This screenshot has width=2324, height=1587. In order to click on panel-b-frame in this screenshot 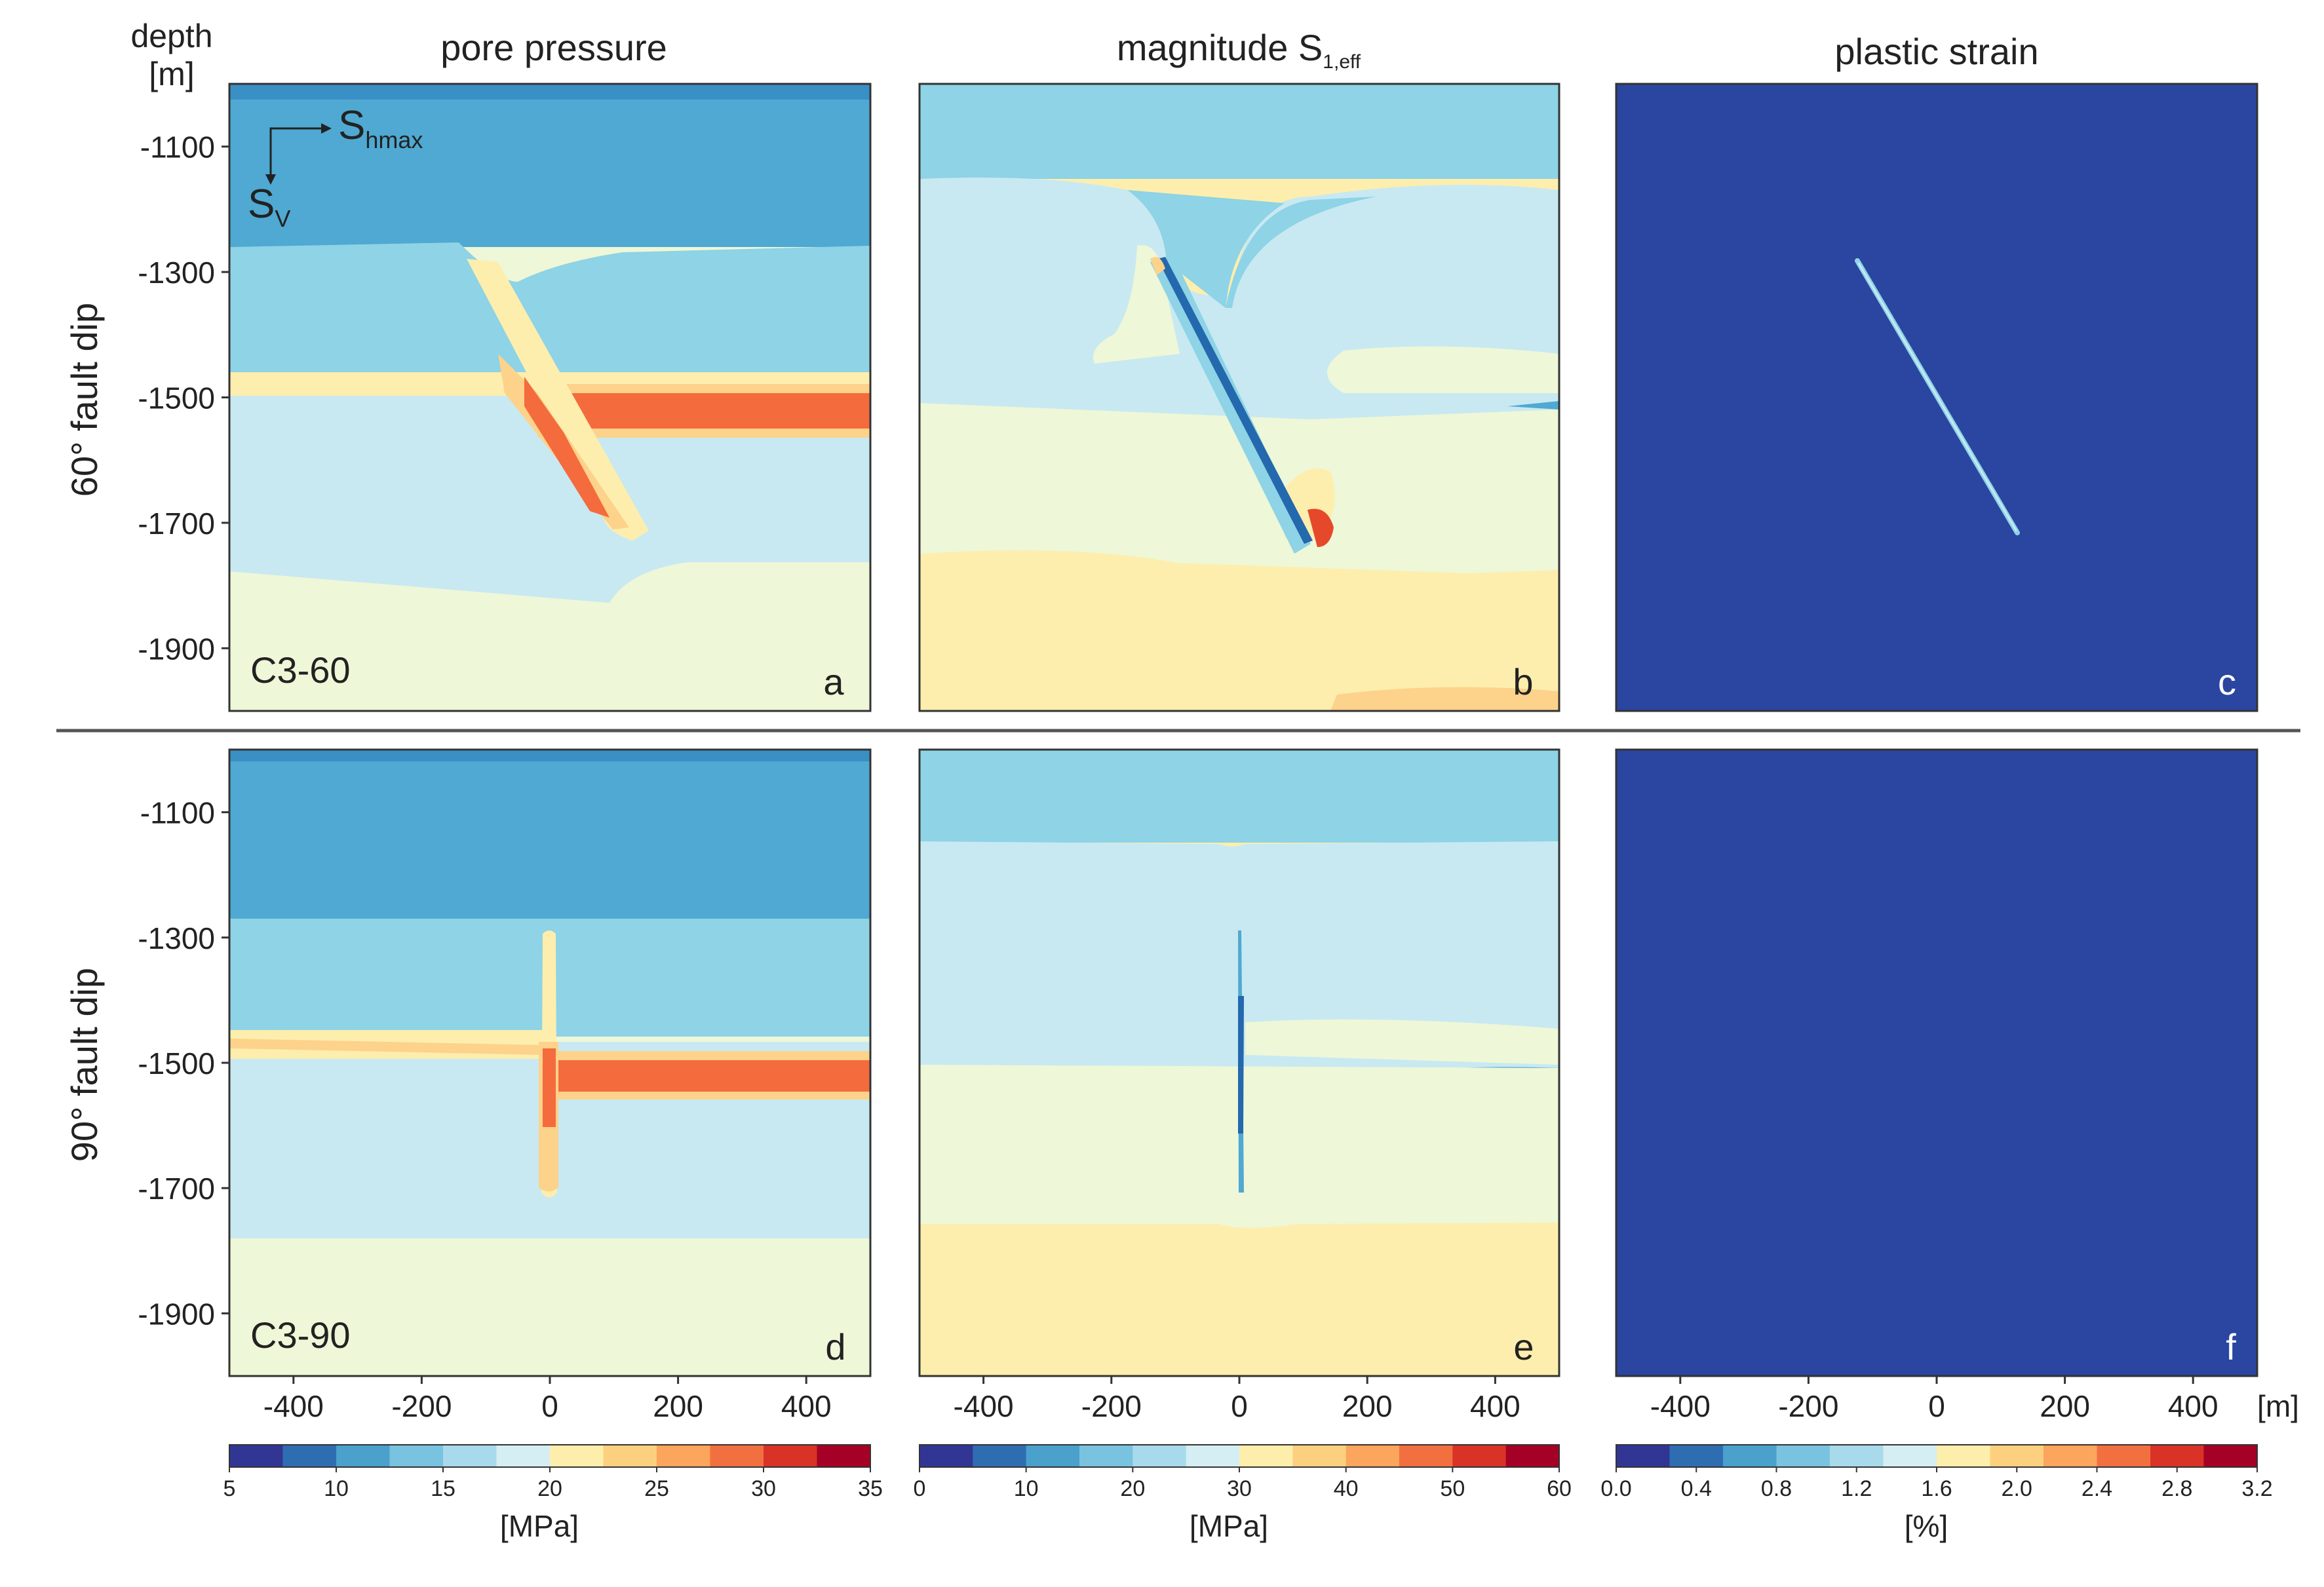, I will do `click(1239, 397)`.